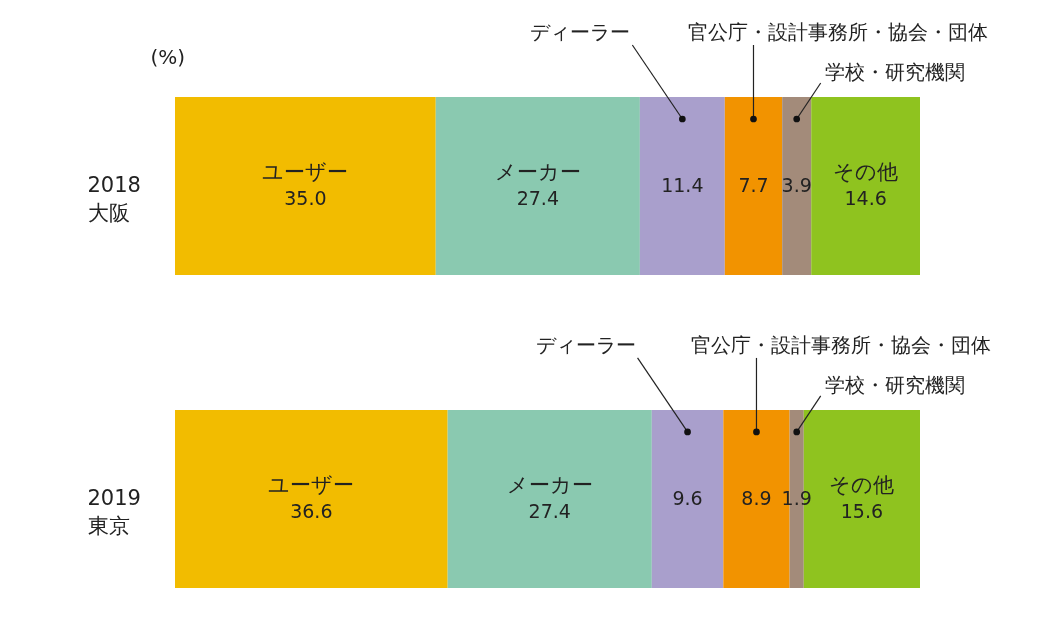 This screenshot has height=620, width=1064. I want to click on y-tick-label: 2019 東京, so click(114, 511).